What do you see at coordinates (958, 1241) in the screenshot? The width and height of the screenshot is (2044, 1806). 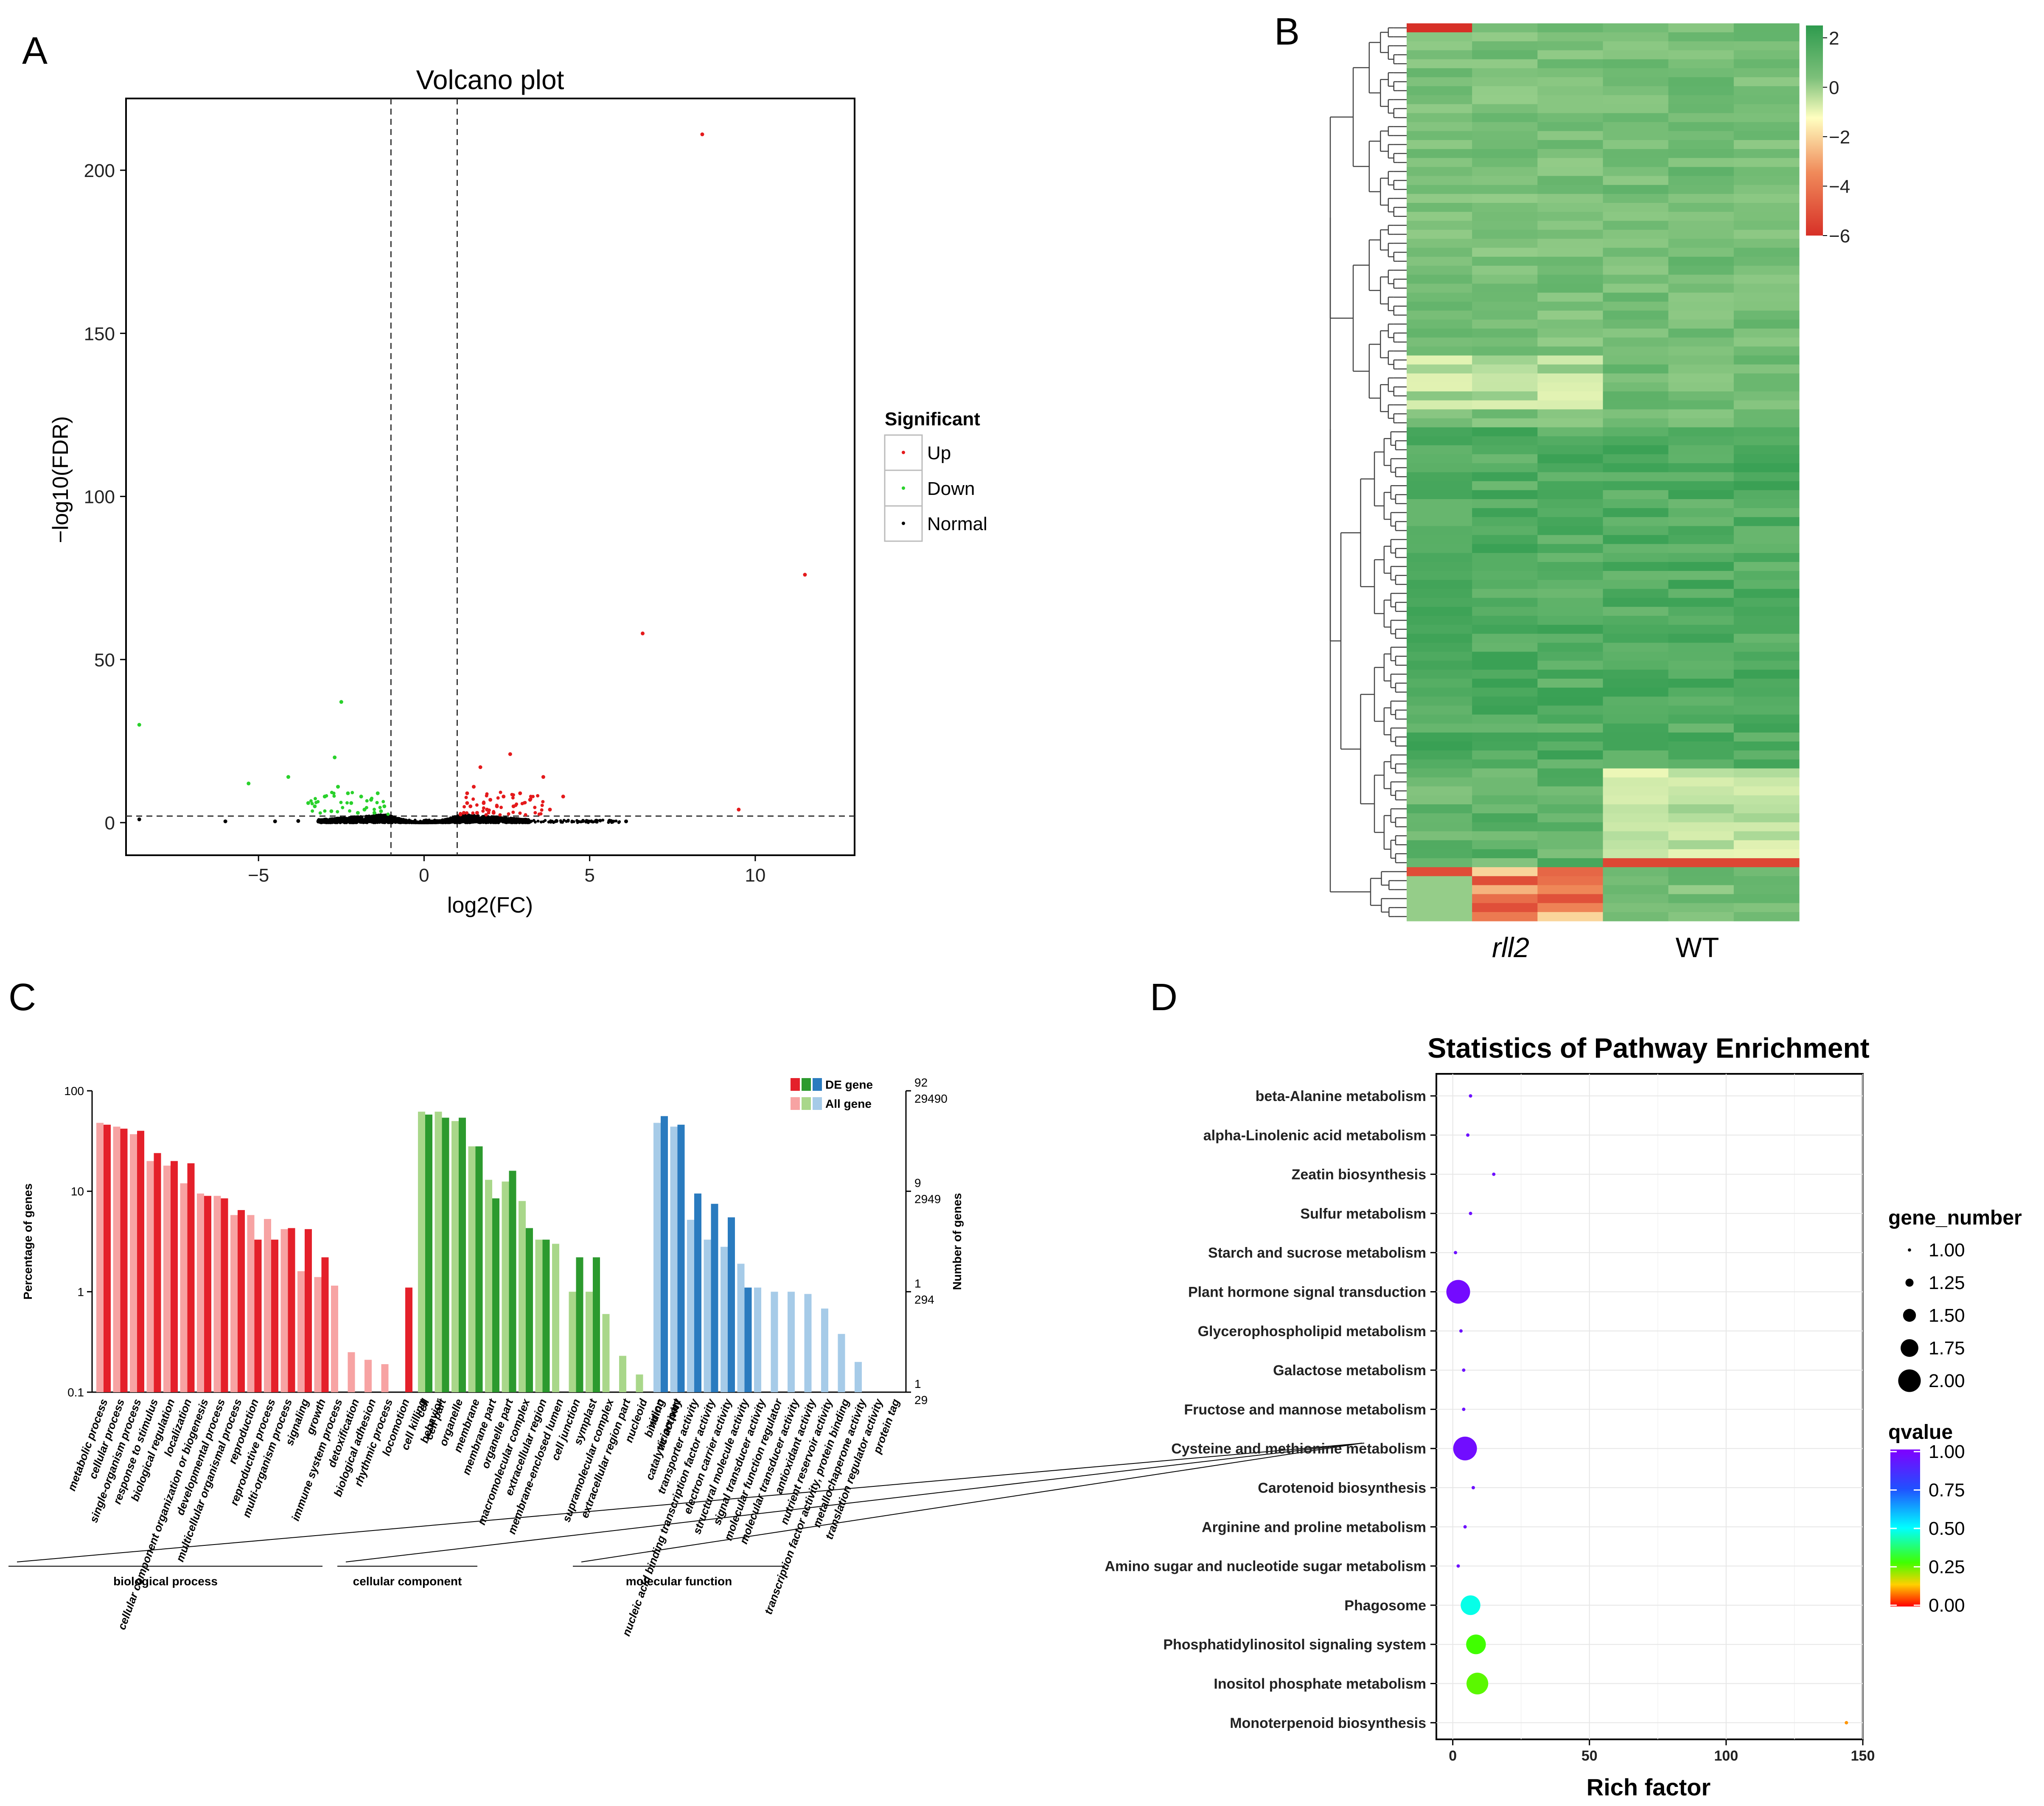 I see `go-y2-label: Number of genes` at bounding box center [958, 1241].